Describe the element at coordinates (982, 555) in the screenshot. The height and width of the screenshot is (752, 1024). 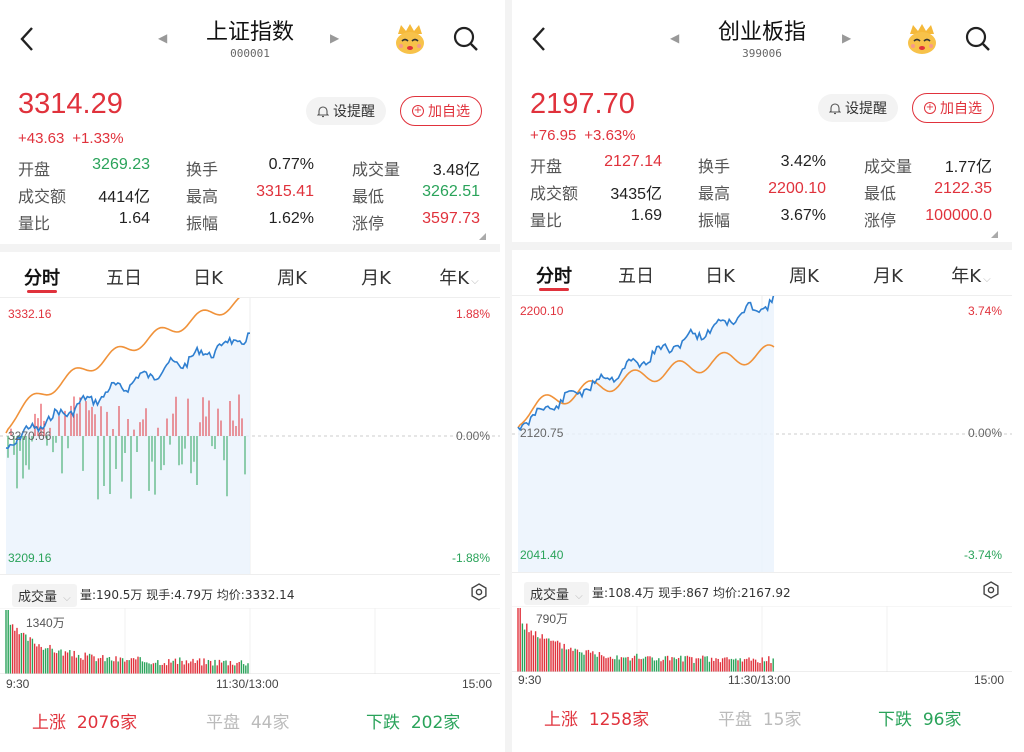
I see `chart-bottom-pct: -3.74%` at that location.